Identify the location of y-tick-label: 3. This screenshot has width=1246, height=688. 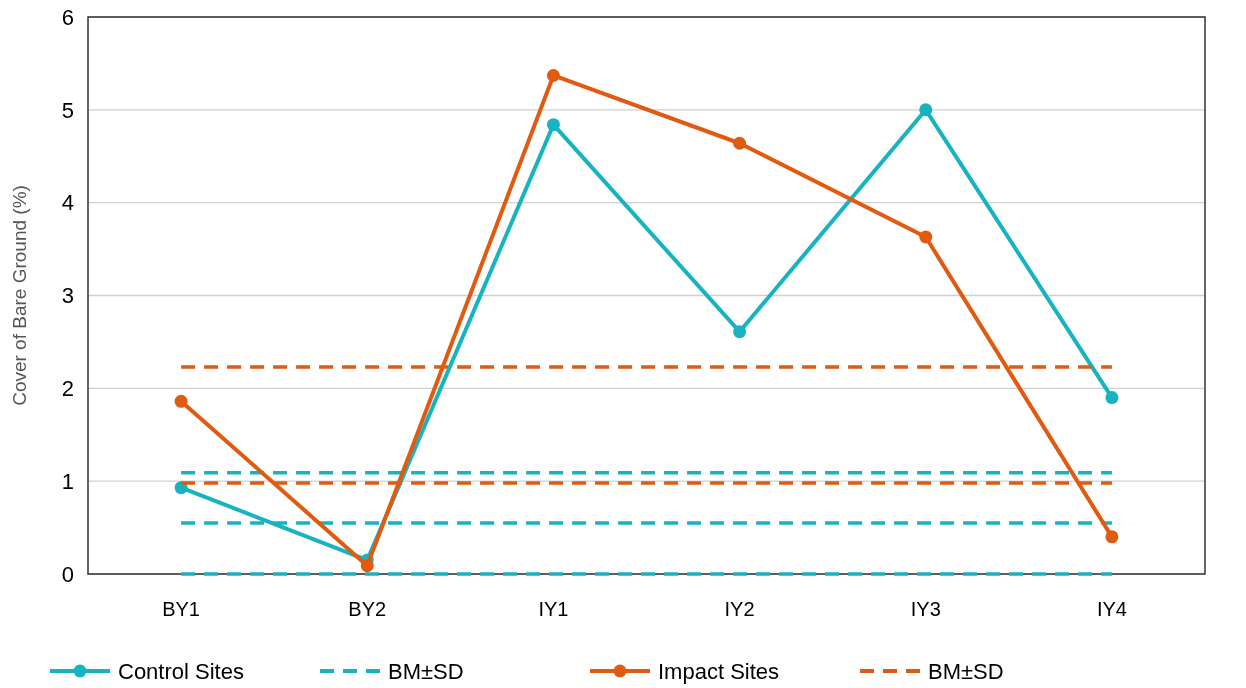
(67, 296).